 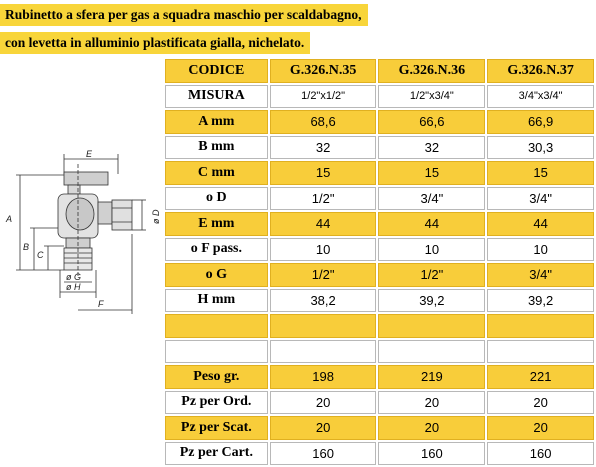 I want to click on row-label: Pz per Ord., so click(x=216, y=402).